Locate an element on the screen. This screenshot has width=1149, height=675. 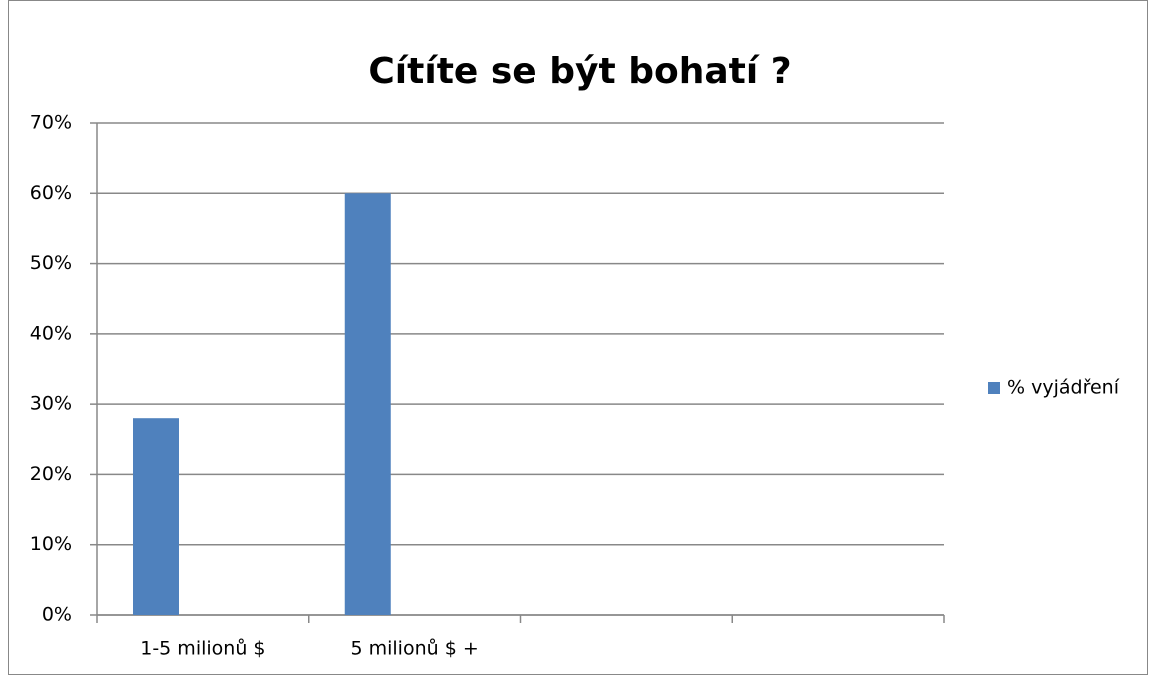
y-tick-label: 50% is located at coordinates (51, 263).